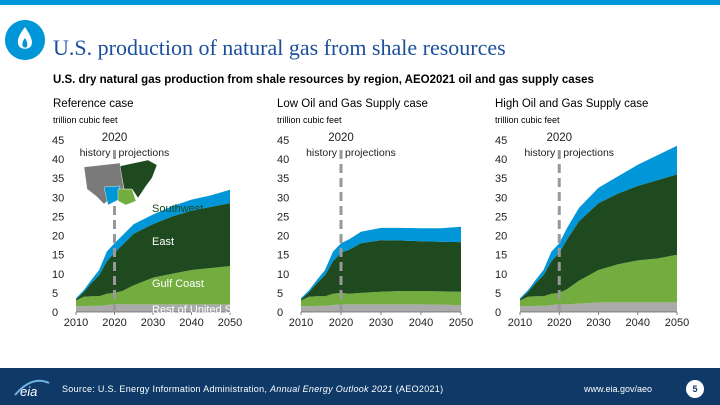  What do you see at coordinates (163, 242) in the screenshot?
I see `series-label-east: East` at bounding box center [163, 242].